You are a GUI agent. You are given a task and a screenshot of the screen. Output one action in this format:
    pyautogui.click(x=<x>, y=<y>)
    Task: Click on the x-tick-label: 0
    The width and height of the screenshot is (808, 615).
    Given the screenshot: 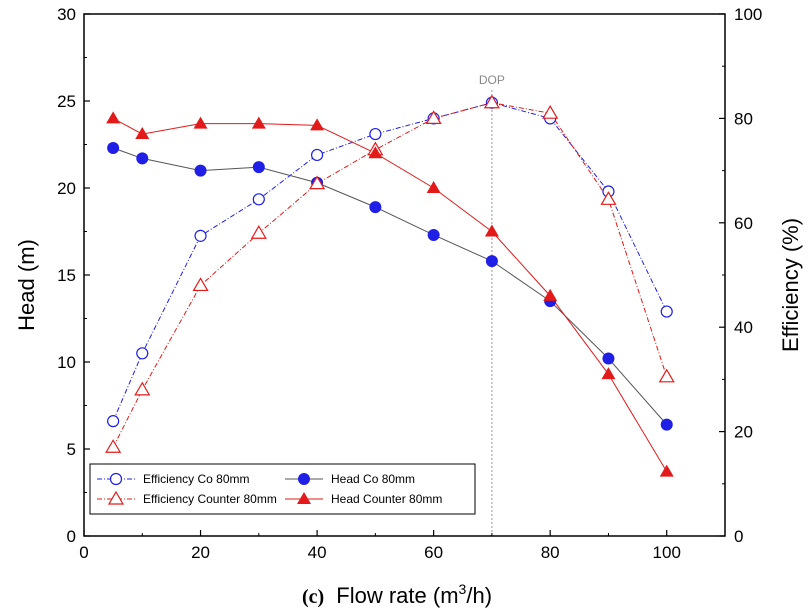 What is the action you would take?
    pyautogui.click(x=83, y=552)
    